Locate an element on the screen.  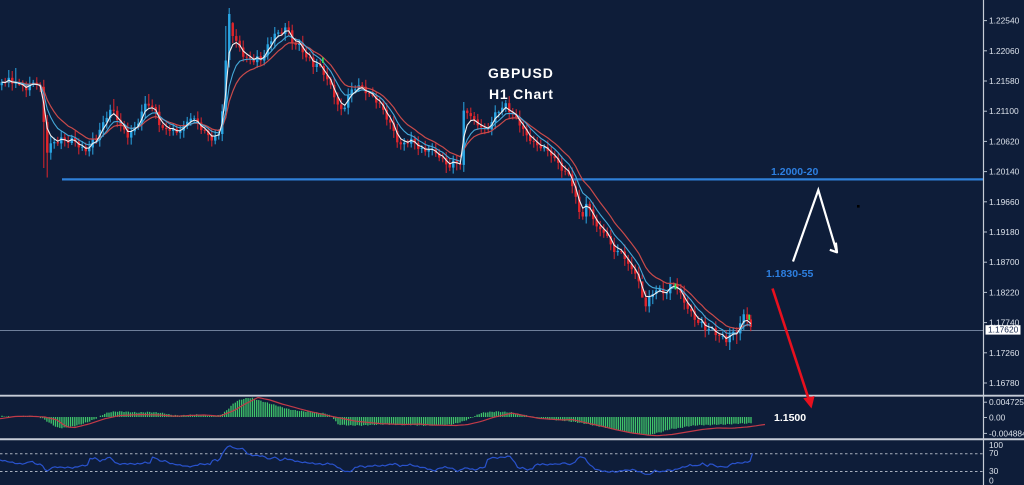
svg-text: 1.21580 is located at coordinates (1004, 81).